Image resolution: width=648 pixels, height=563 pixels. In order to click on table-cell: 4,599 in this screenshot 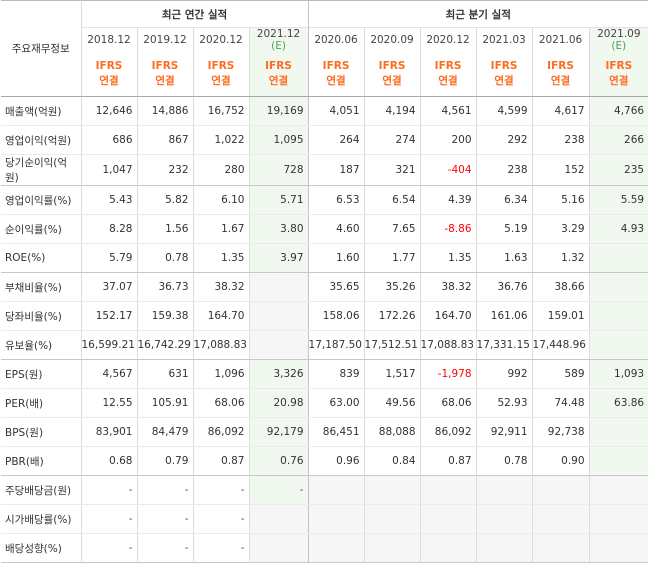, I will do `click(504, 111)`.